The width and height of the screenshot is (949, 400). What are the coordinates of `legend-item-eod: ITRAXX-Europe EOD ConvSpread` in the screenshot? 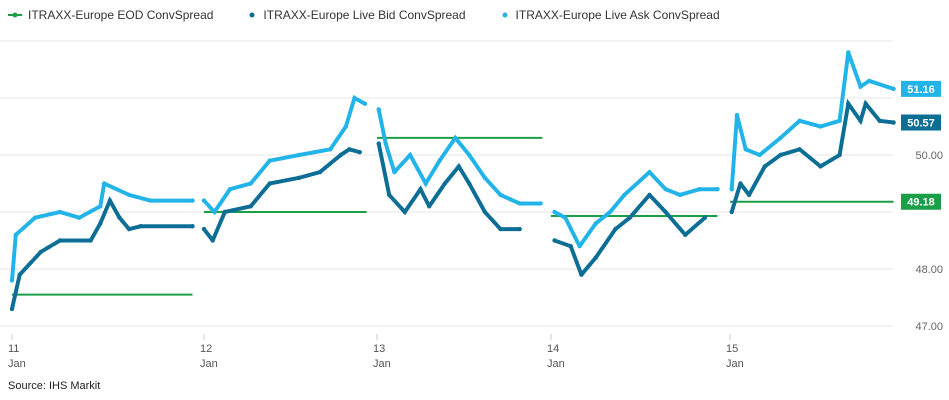 It's located at (110, 15).